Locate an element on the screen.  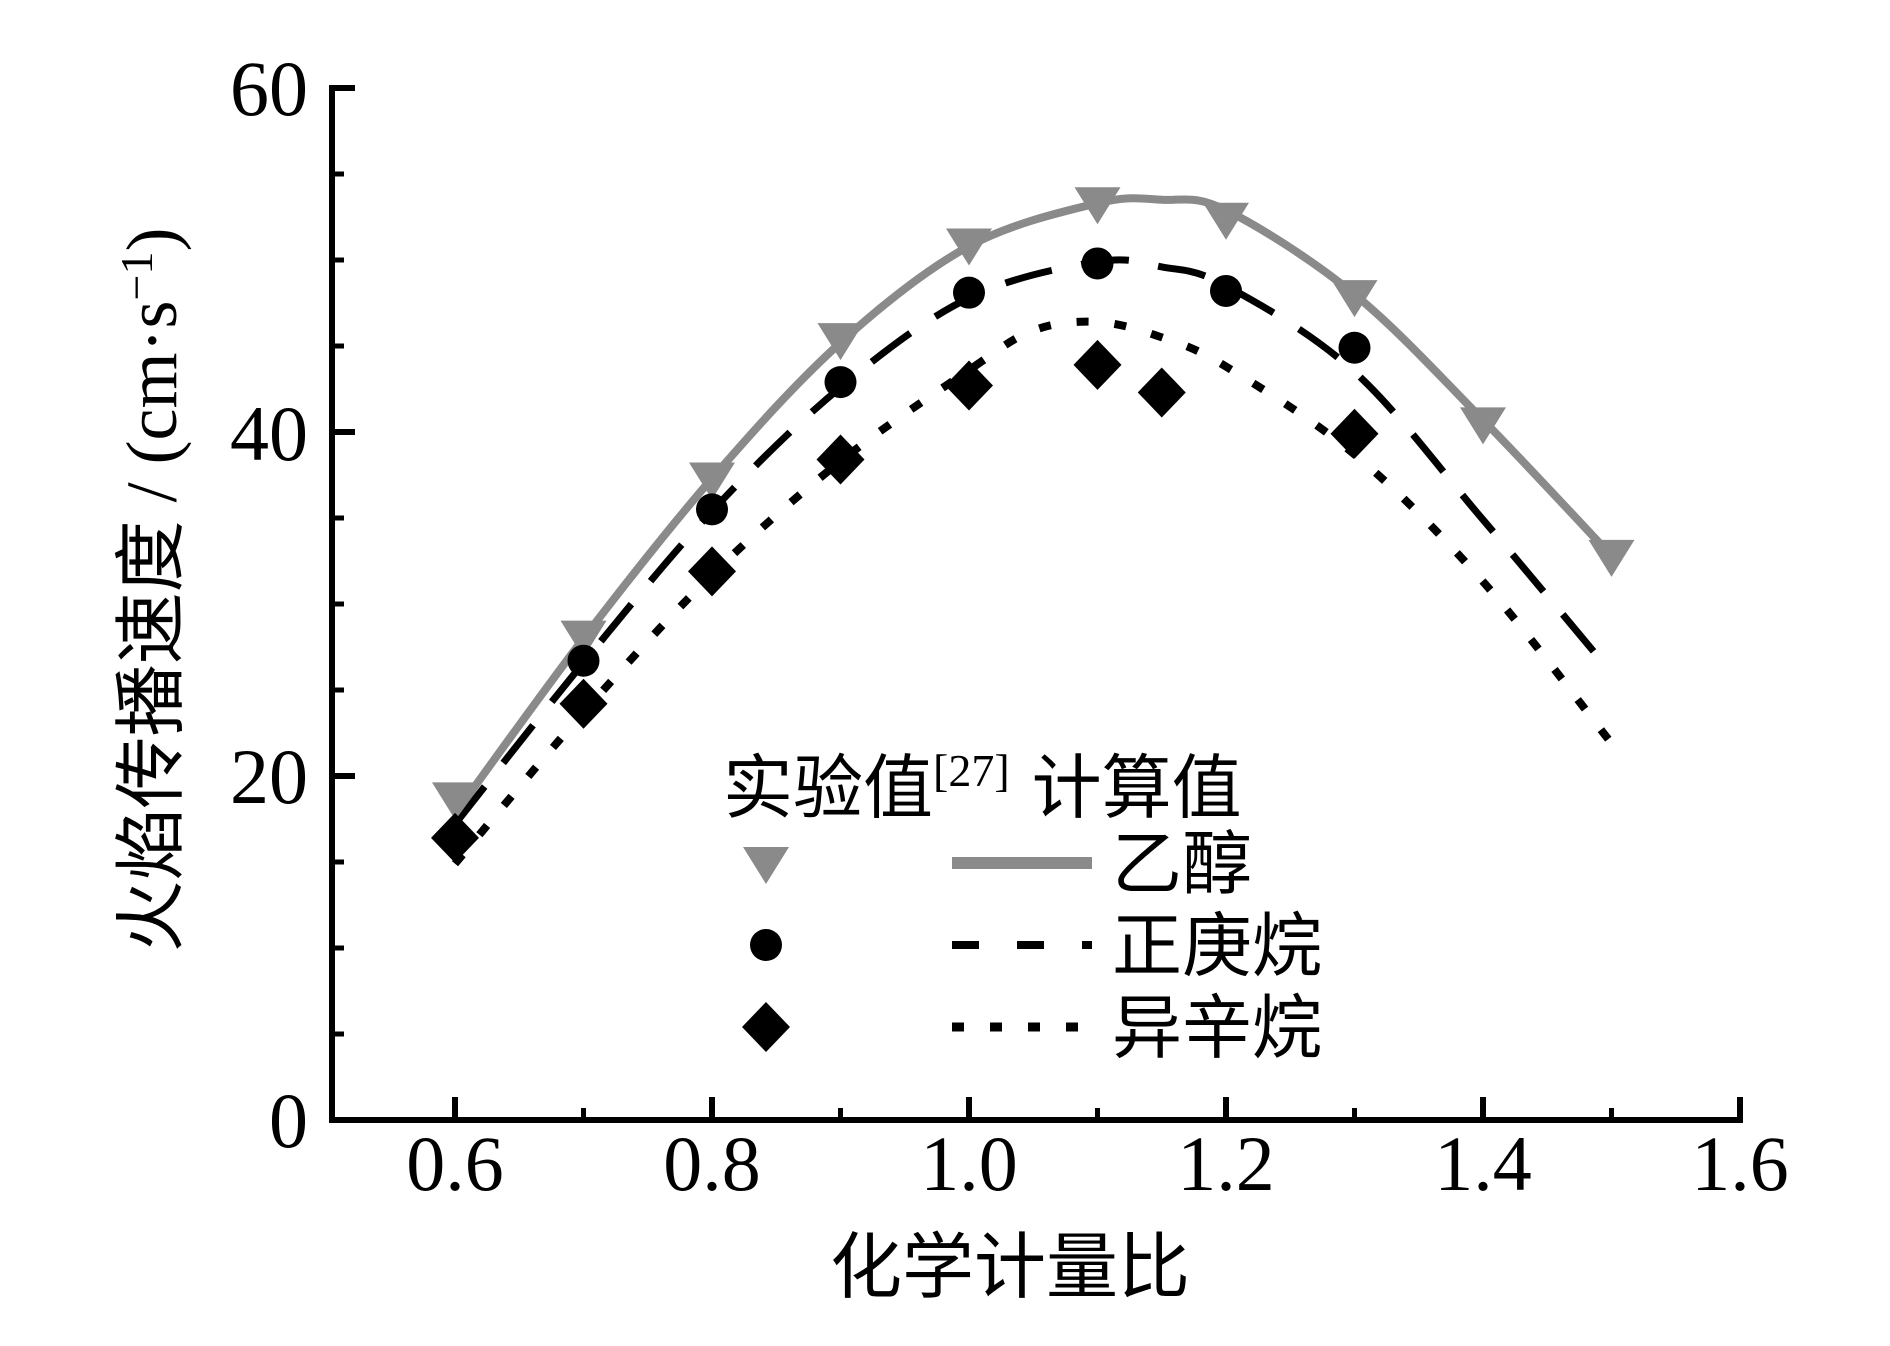
legend-header-experimental: 实验值 is located at coordinates (828, 789).